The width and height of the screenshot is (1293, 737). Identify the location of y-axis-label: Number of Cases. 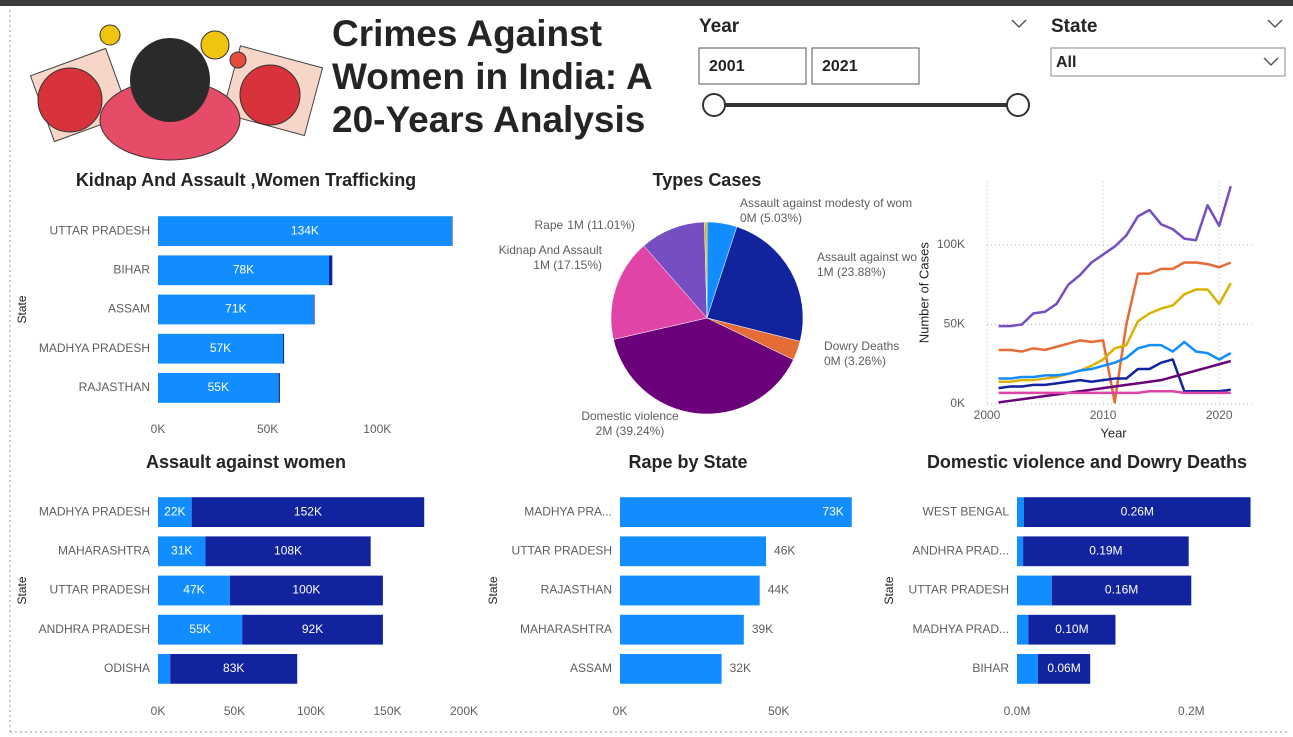
(923, 293).